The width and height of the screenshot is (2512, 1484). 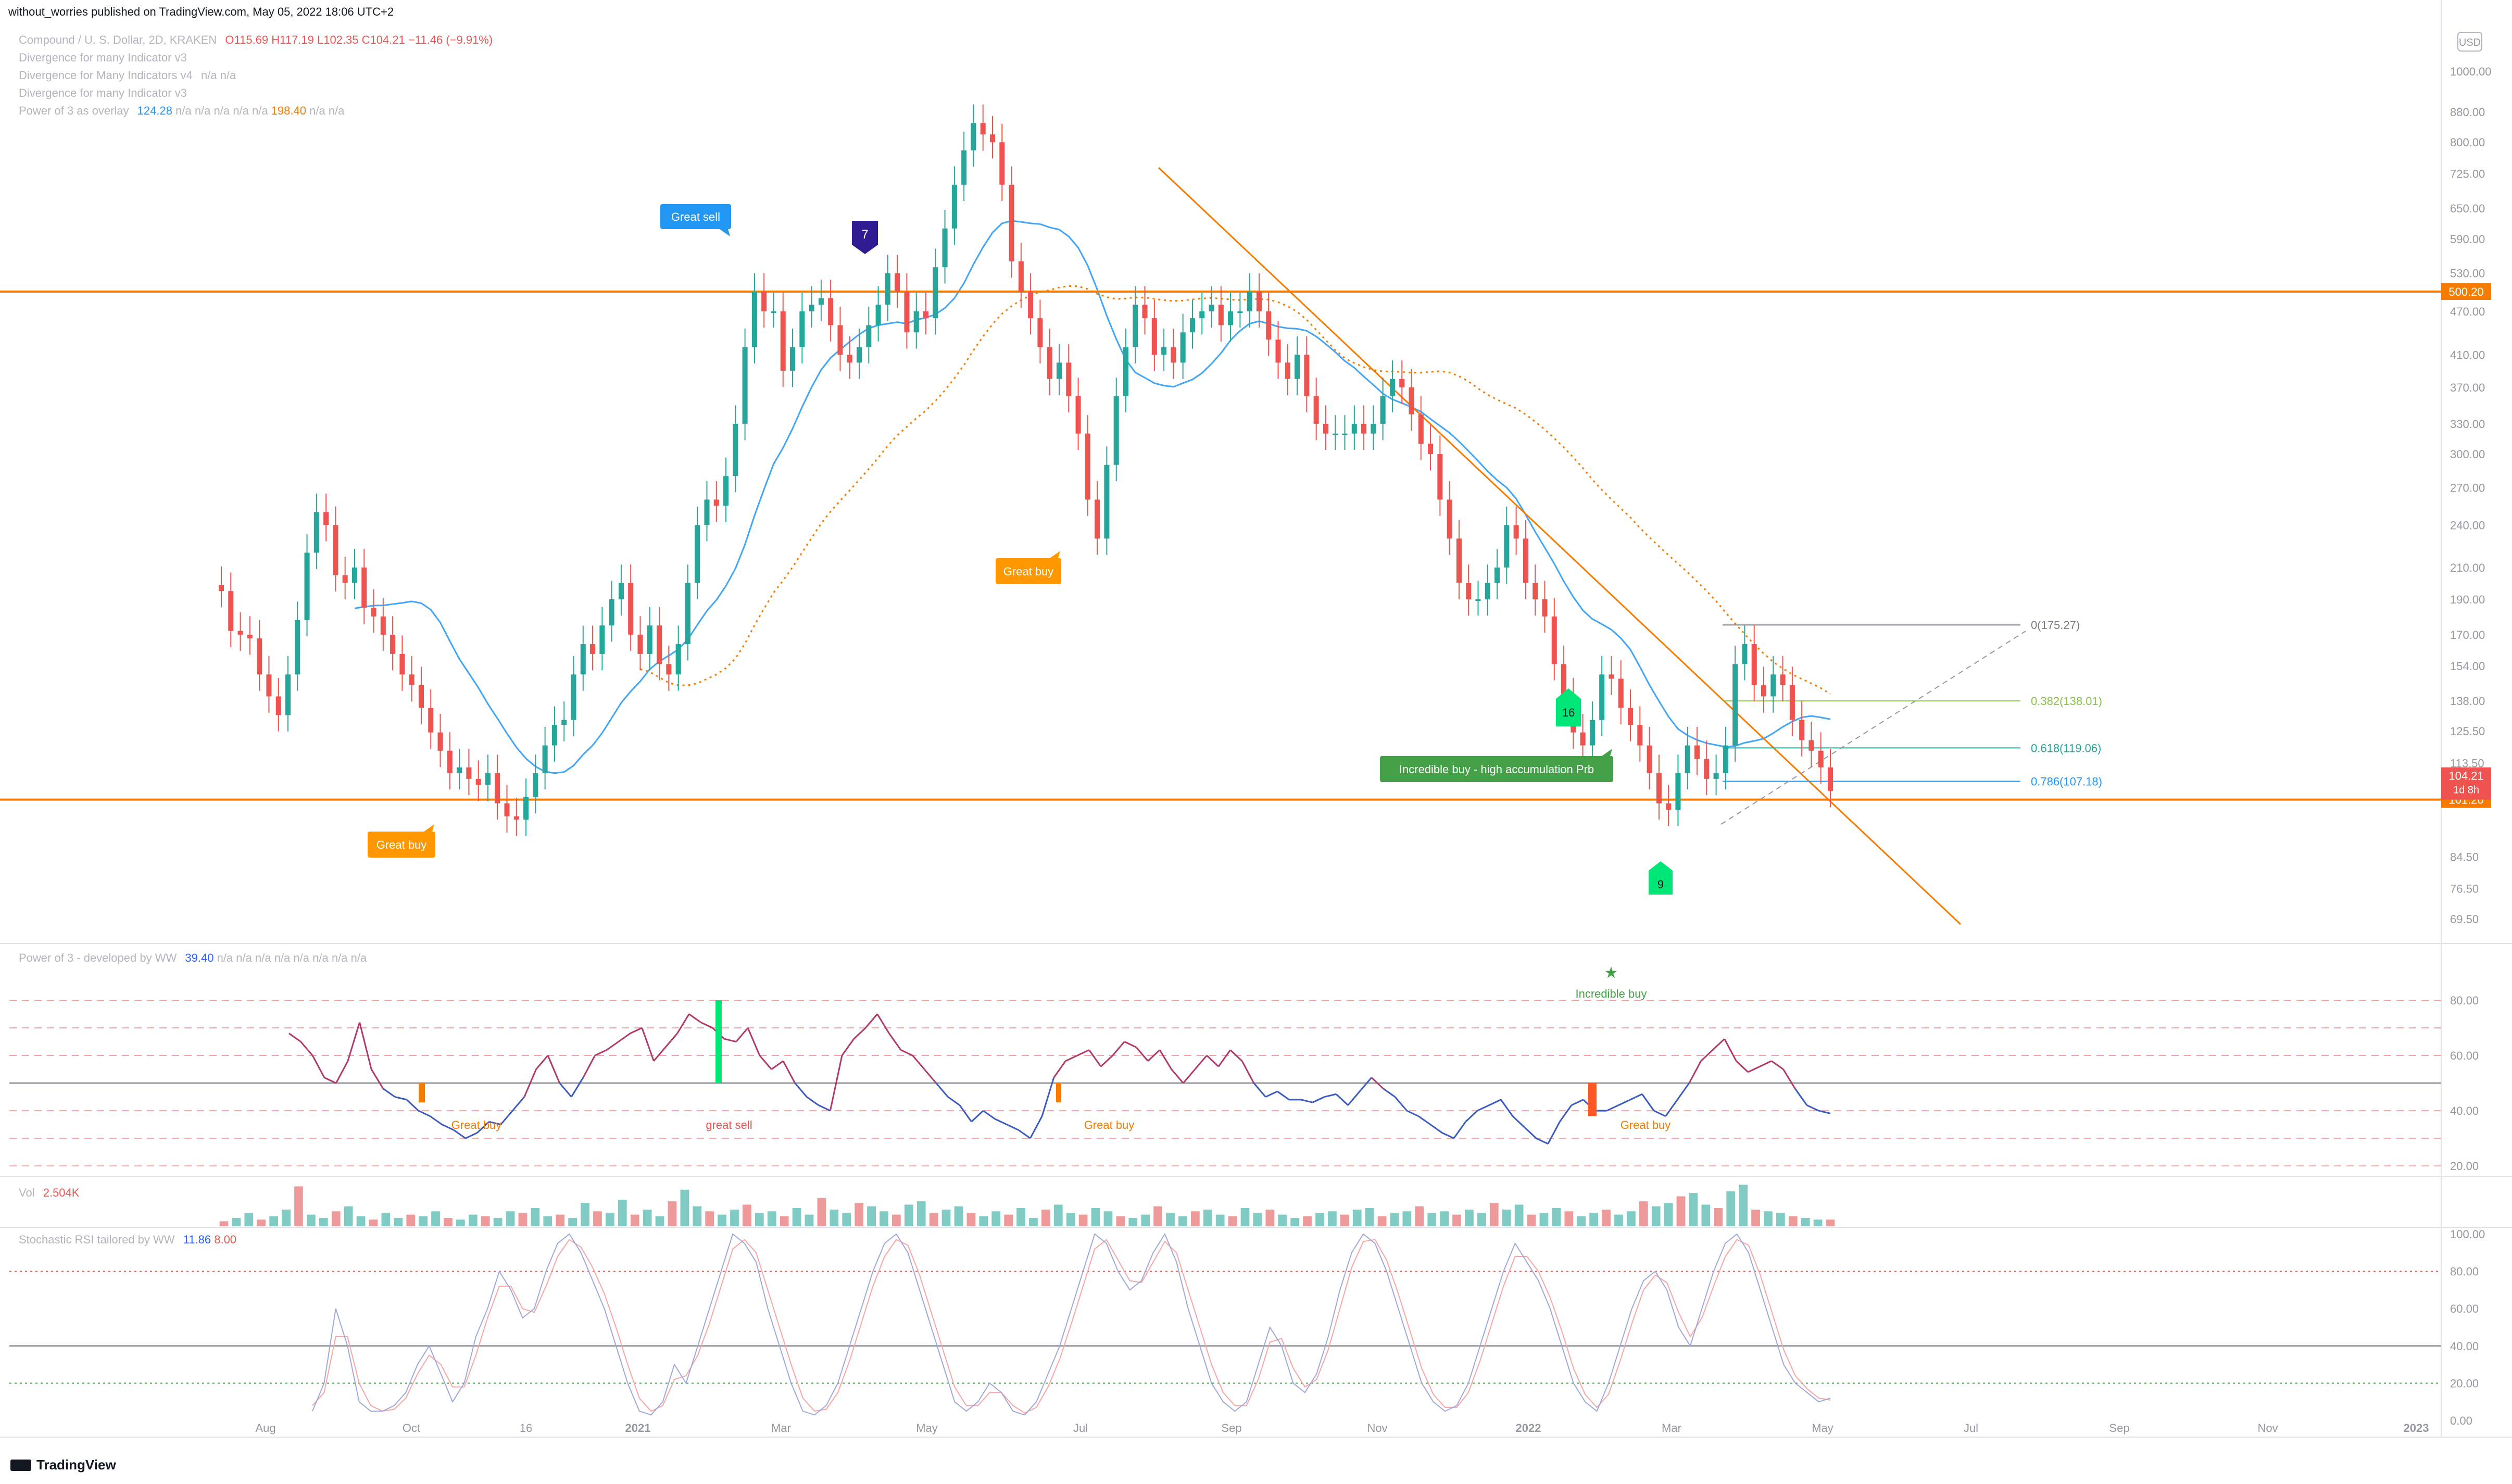 What do you see at coordinates (1496, 769) in the screenshot?
I see `incredible-buy-label-box` at bounding box center [1496, 769].